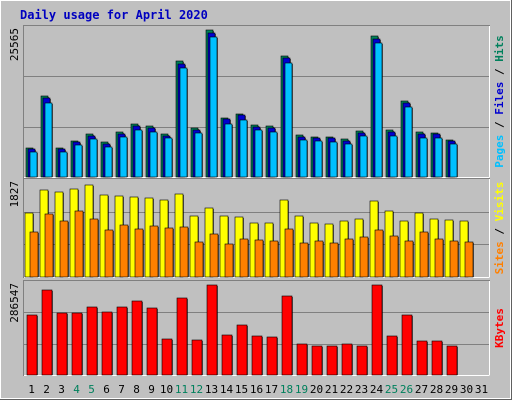 This screenshot has width=512, height=400. Describe the element at coordinates (76, 389) in the screenshot. I see `x-tick-day-4: 4` at that location.